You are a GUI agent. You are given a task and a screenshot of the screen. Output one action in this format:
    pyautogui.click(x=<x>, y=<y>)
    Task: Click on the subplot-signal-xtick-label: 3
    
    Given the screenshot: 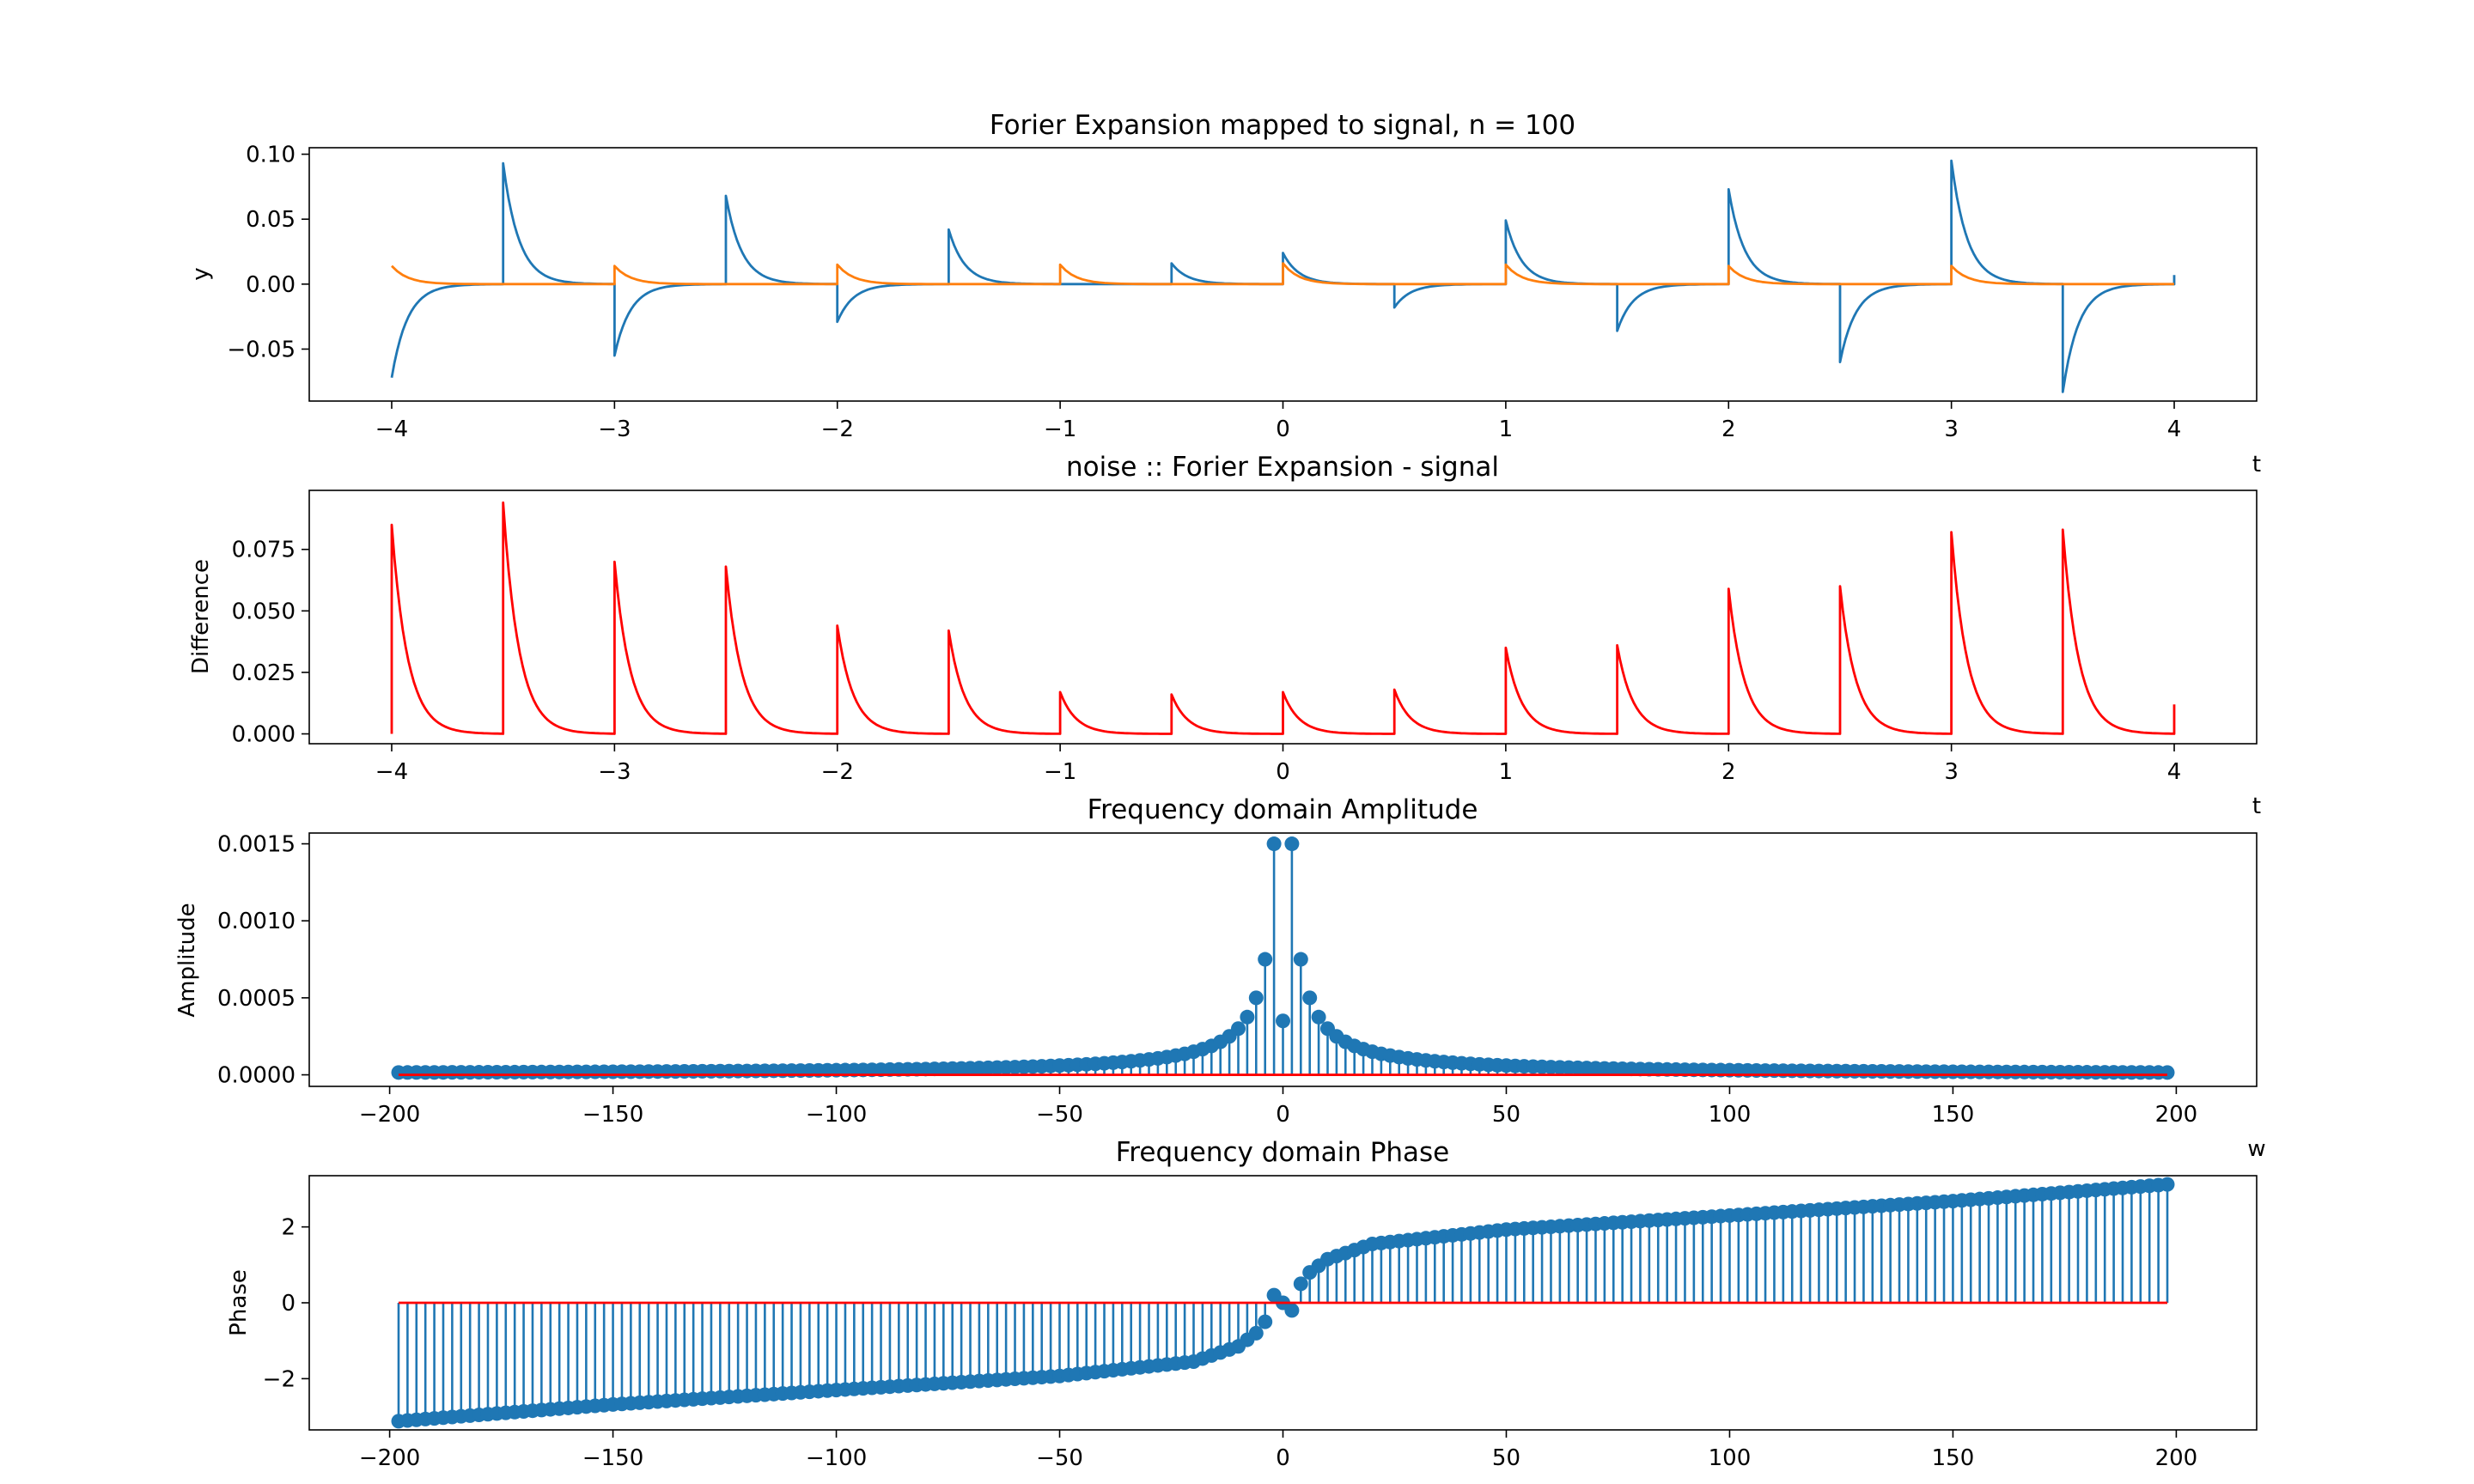 What is the action you would take?
    pyautogui.click(x=1951, y=430)
    